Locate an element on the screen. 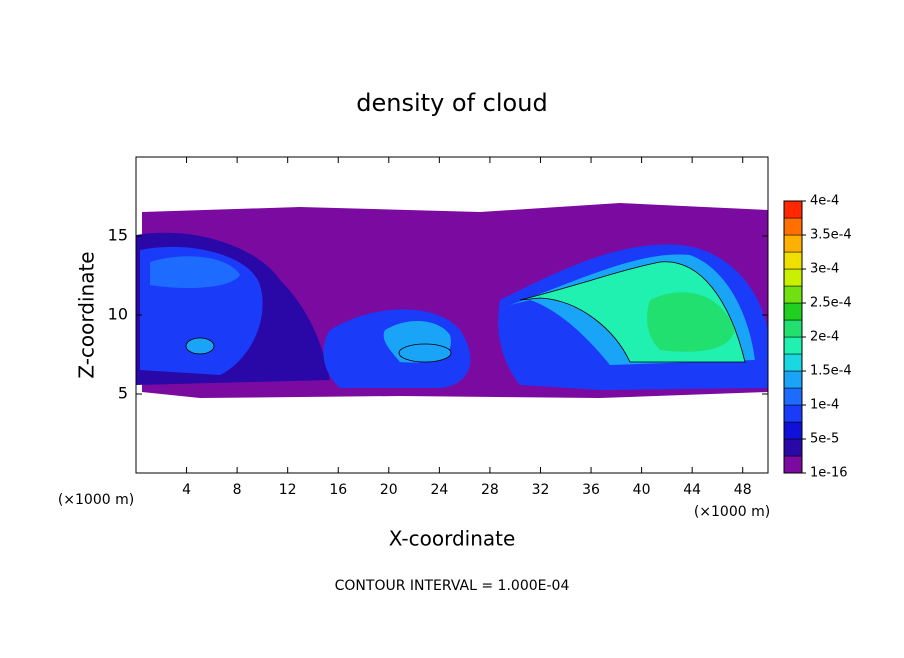  colorbar-tick-label: 1e-4 is located at coordinates (824, 405).